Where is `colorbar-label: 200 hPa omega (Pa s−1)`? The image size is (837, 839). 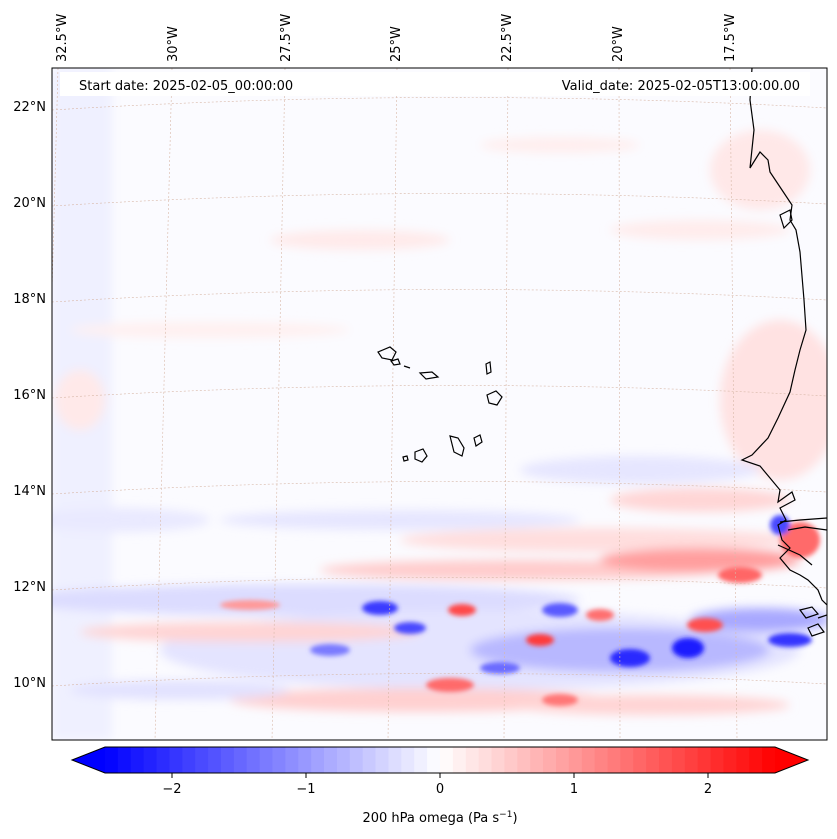
colorbar-label: 200 hPa omega (Pa s−1) is located at coordinates (439, 818).